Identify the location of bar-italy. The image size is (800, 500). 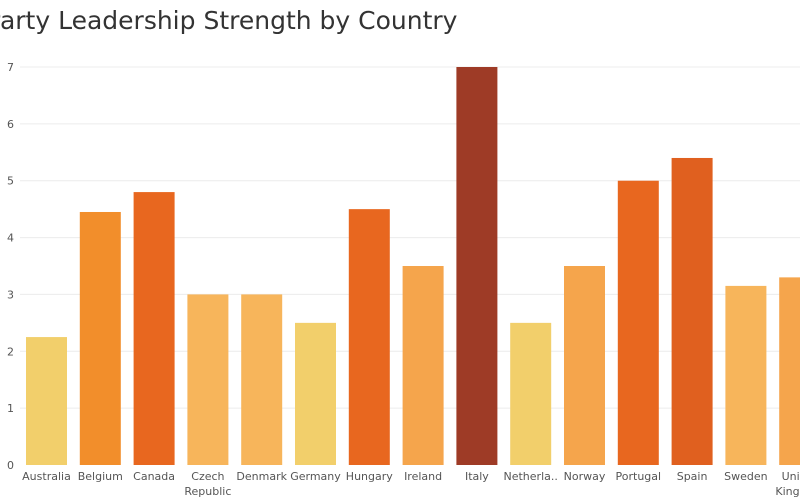
(477, 266).